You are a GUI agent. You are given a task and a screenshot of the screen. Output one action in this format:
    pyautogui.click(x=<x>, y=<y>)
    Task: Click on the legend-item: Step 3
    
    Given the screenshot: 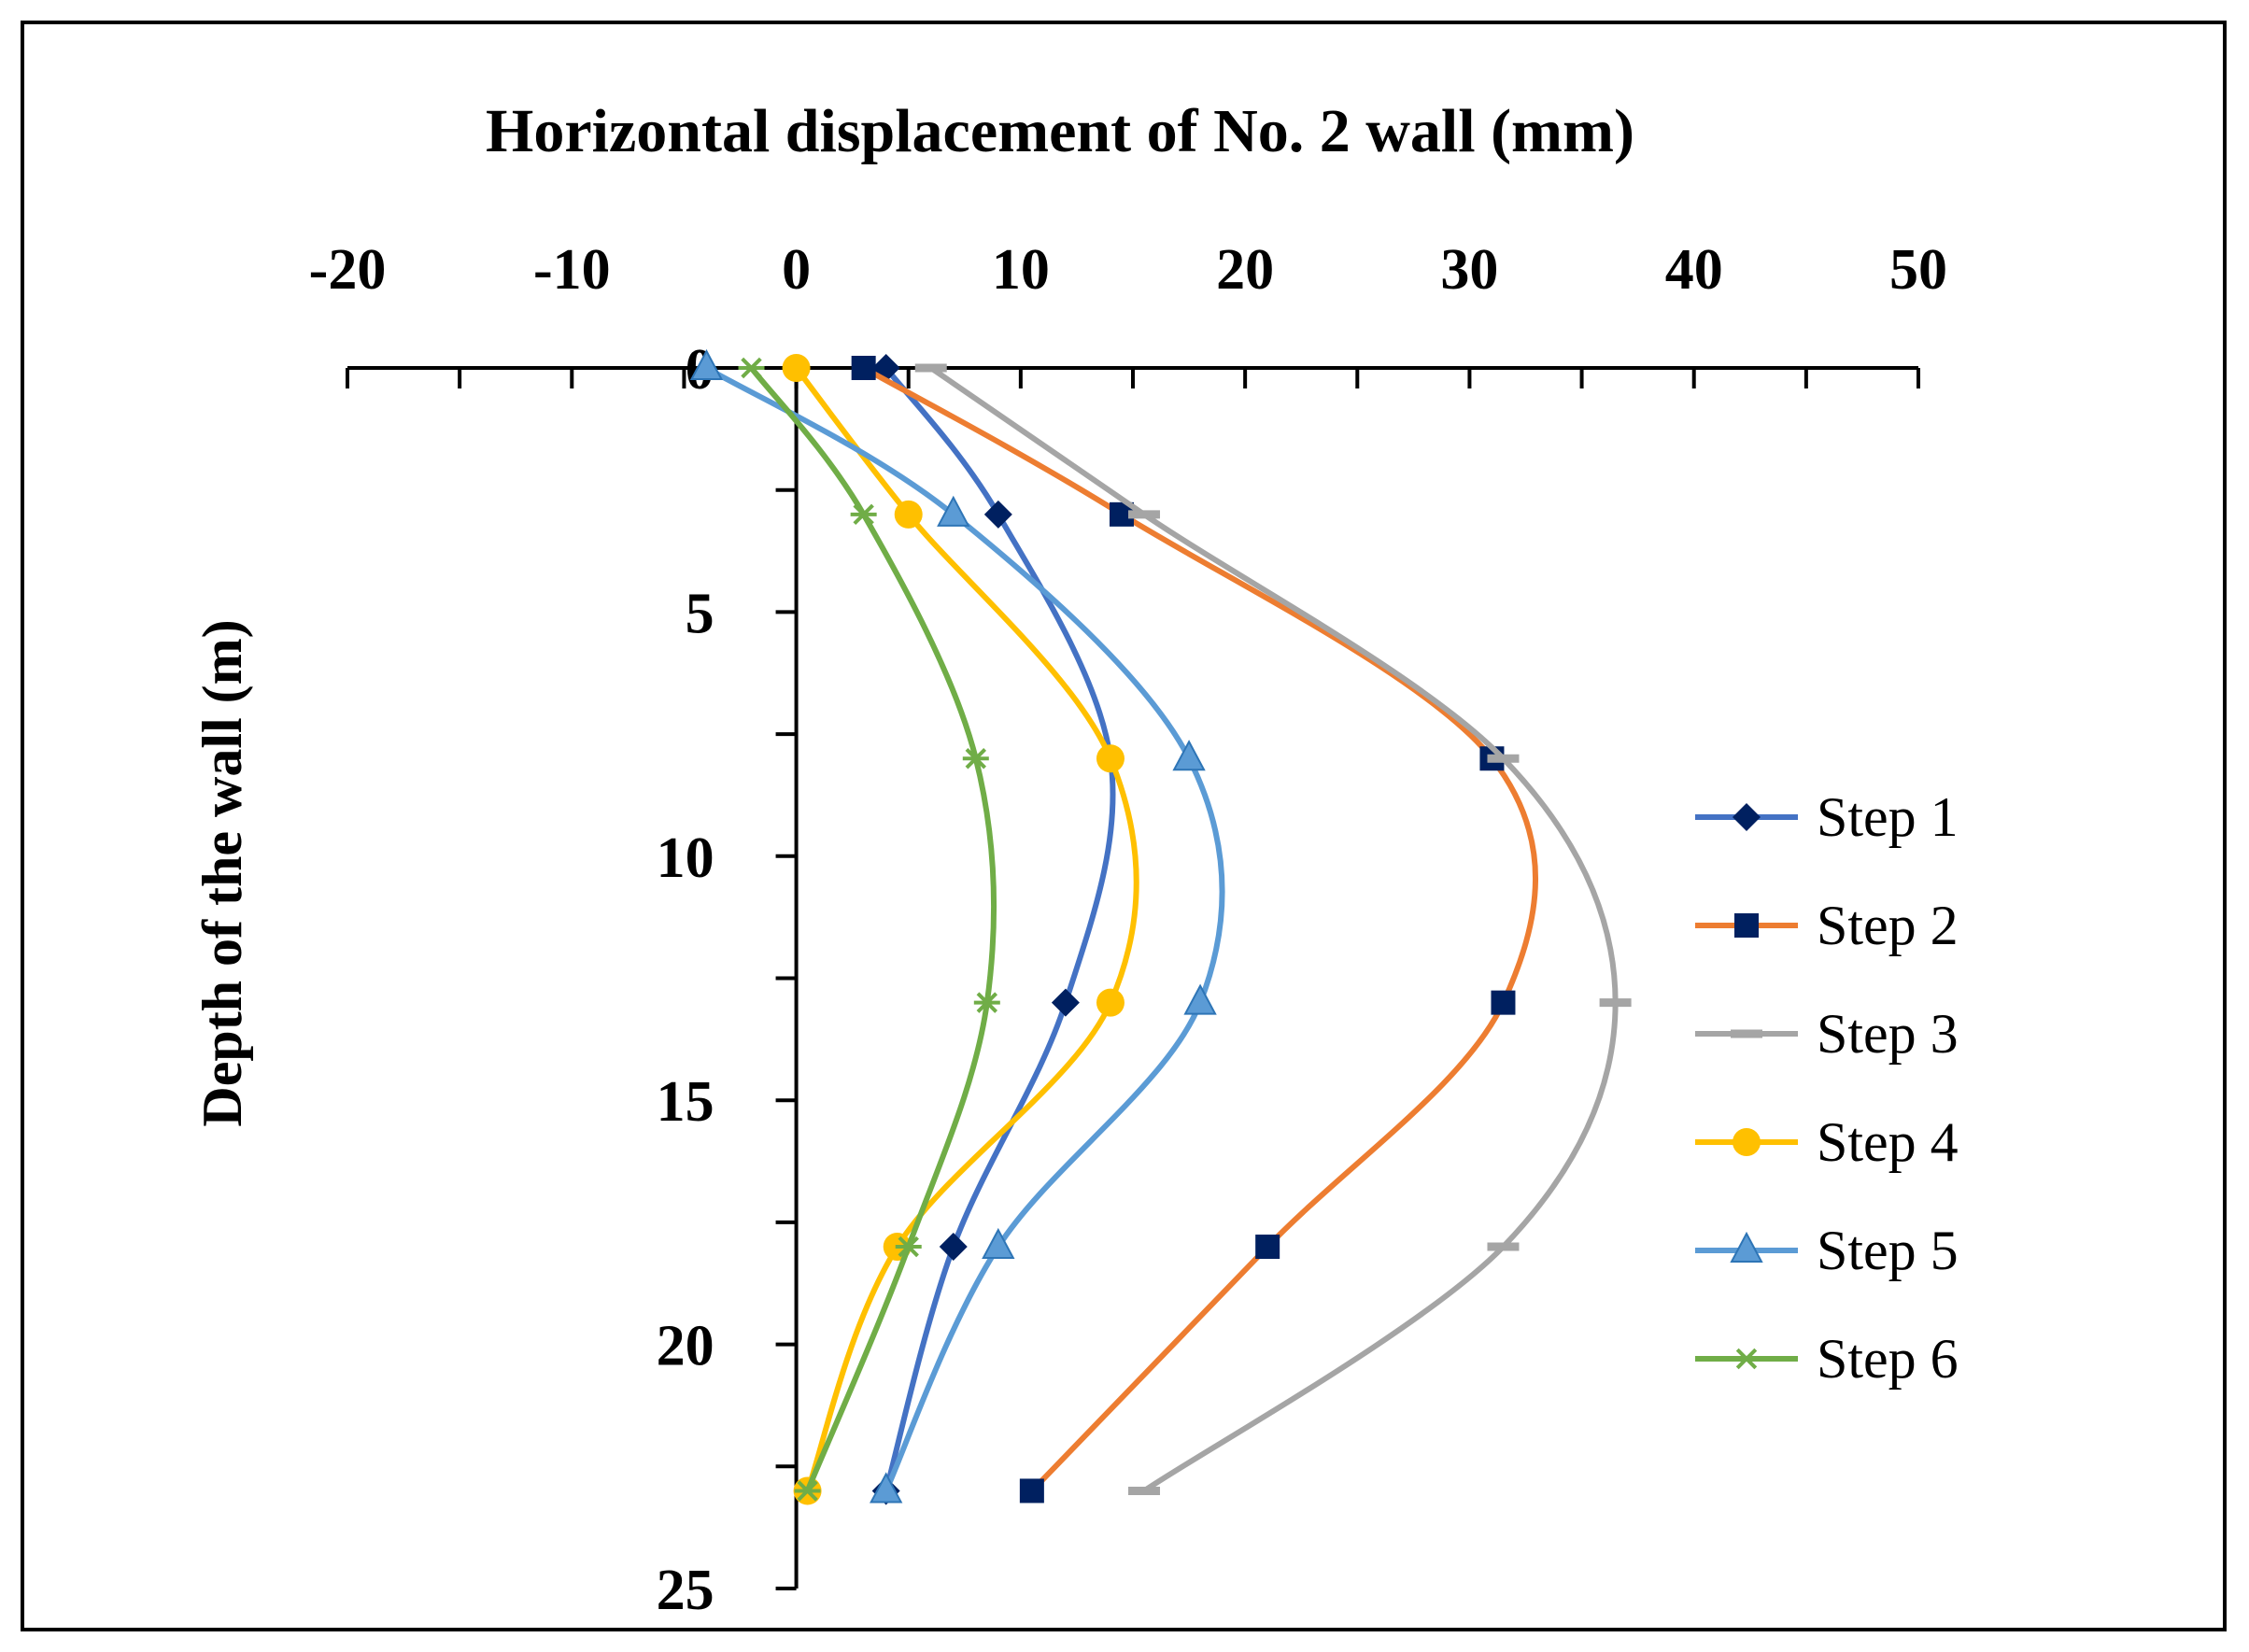 What is the action you would take?
    pyautogui.click(x=1827, y=1034)
    